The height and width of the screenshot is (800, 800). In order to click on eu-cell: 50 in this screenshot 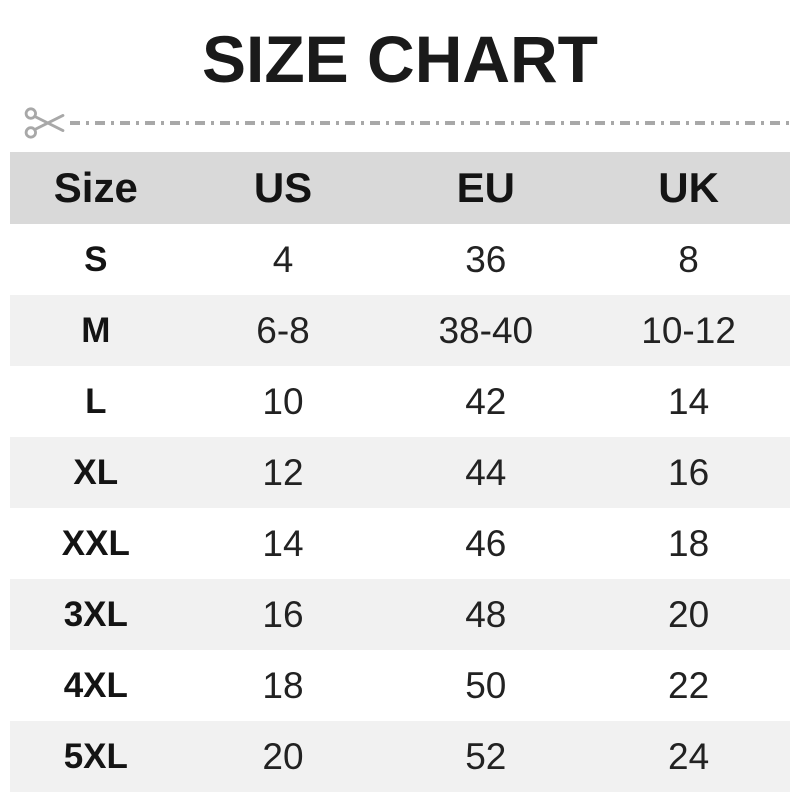, I will do `click(486, 685)`.